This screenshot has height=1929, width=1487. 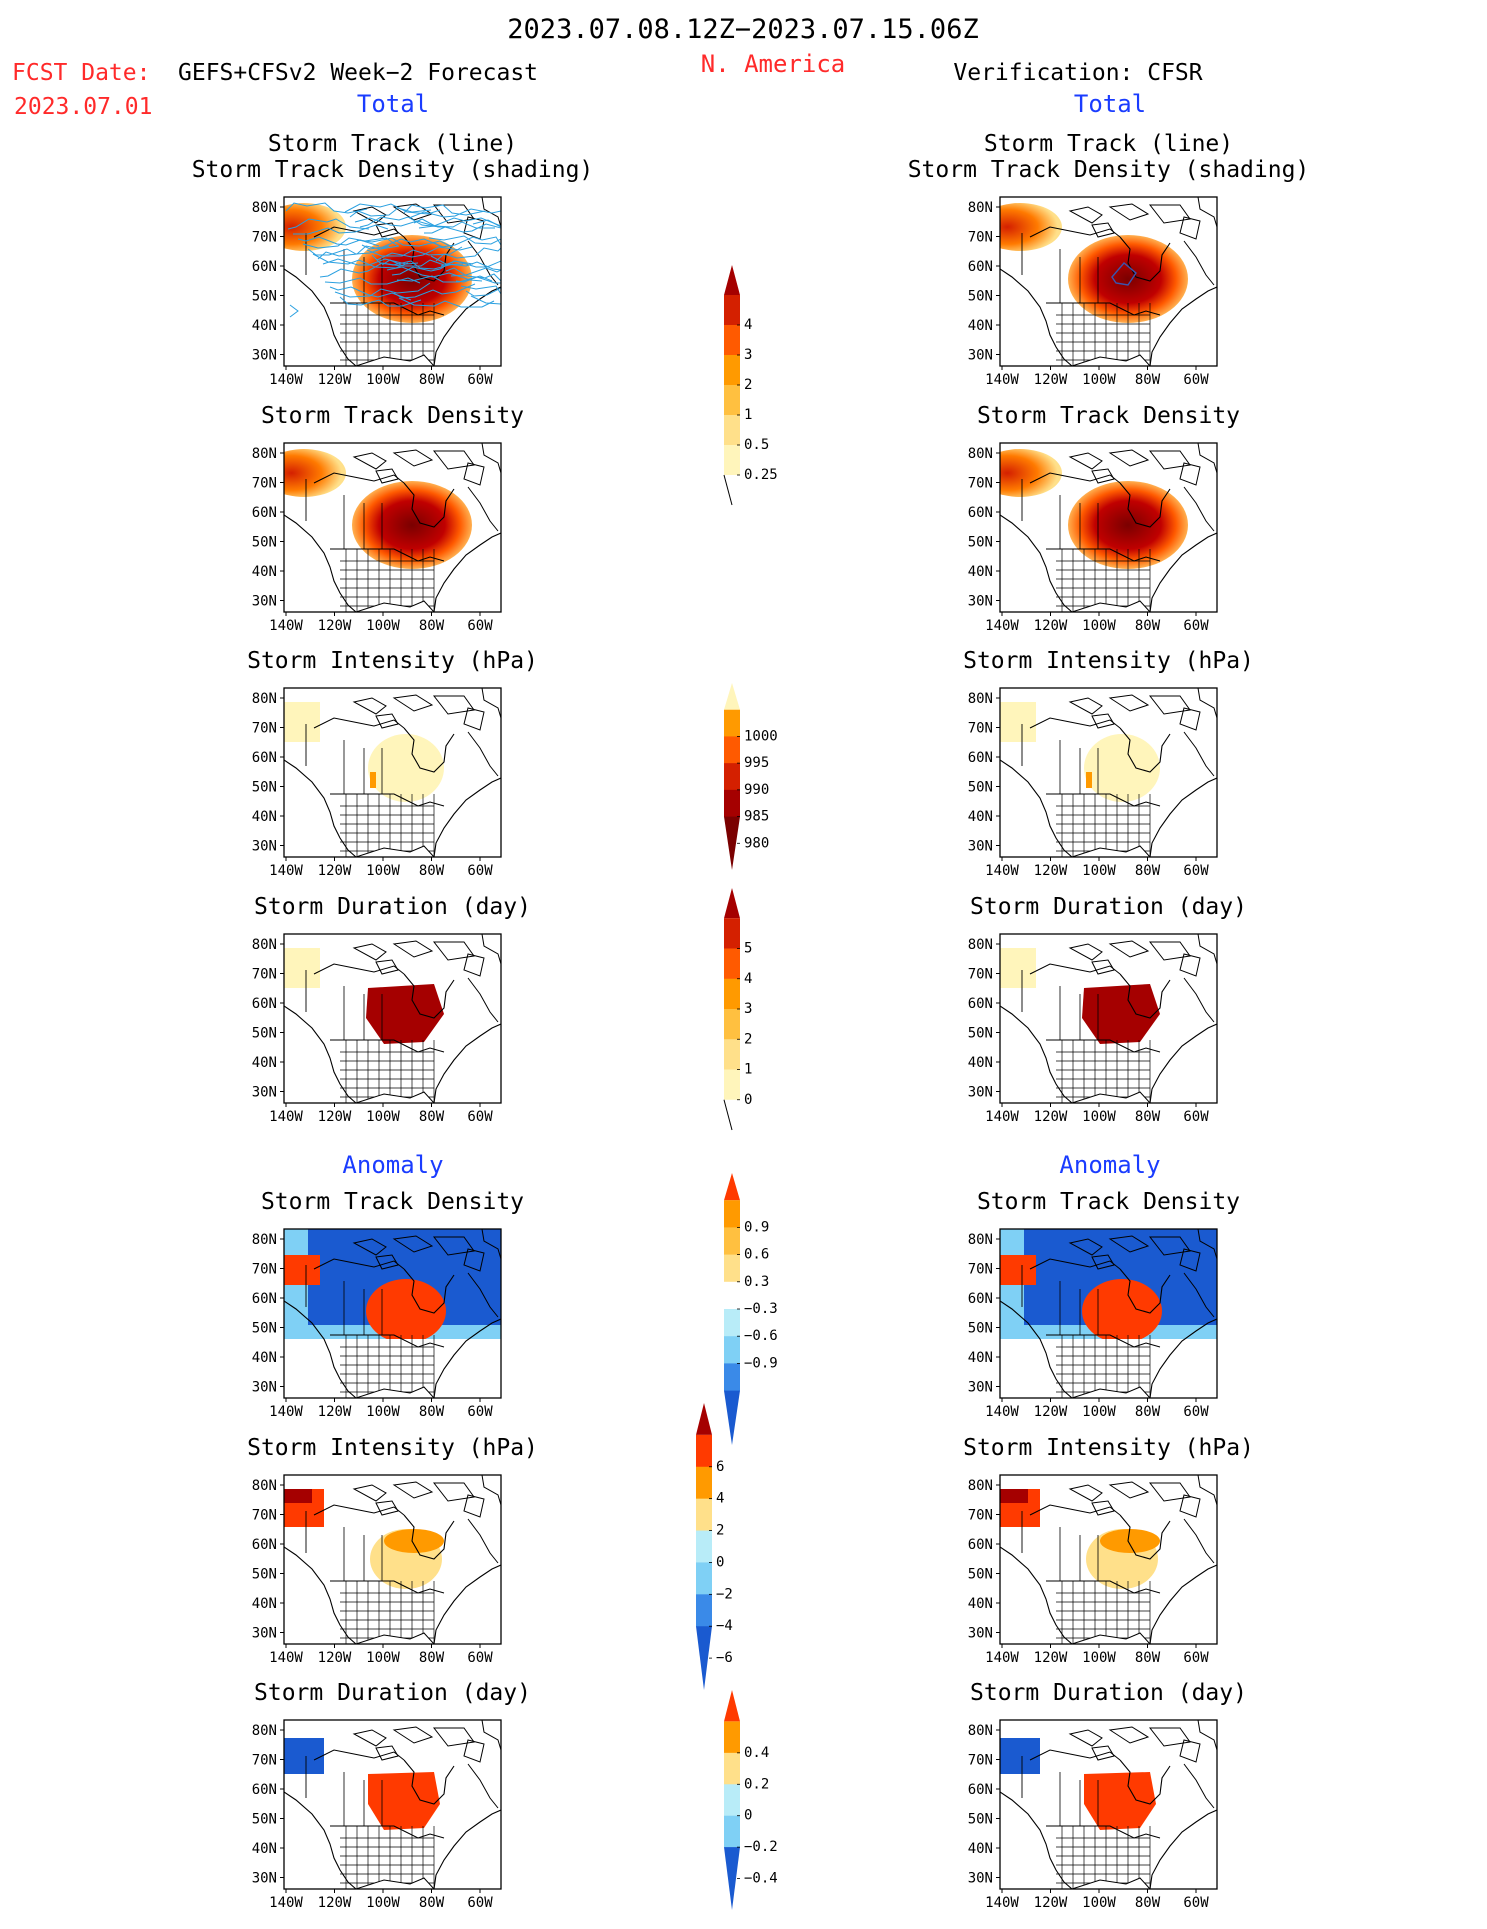 What do you see at coordinates (742, 29) in the screenshot?
I see `main-title: 2023.07.08.12Z−2023.07.15.06Z` at bounding box center [742, 29].